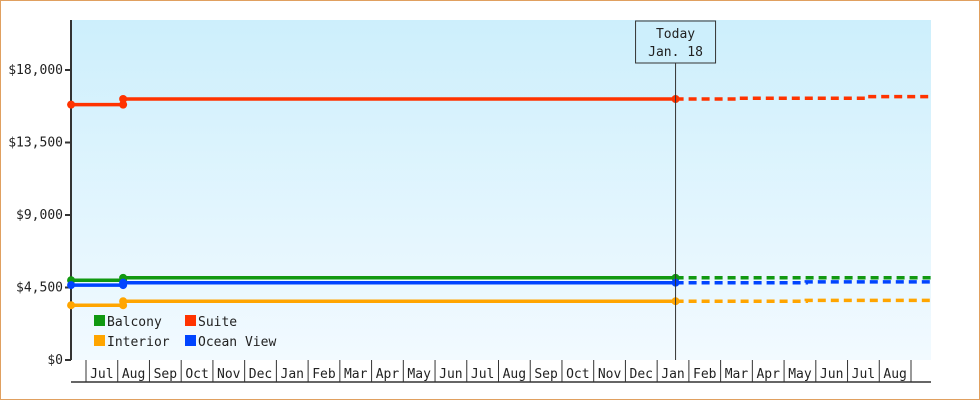 The width and height of the screenshot is (980, 404). What do you see at coordinates (99, 320) in the screenshot?
I see `legend-swatch-balcony` at bounding box center [99, 320].